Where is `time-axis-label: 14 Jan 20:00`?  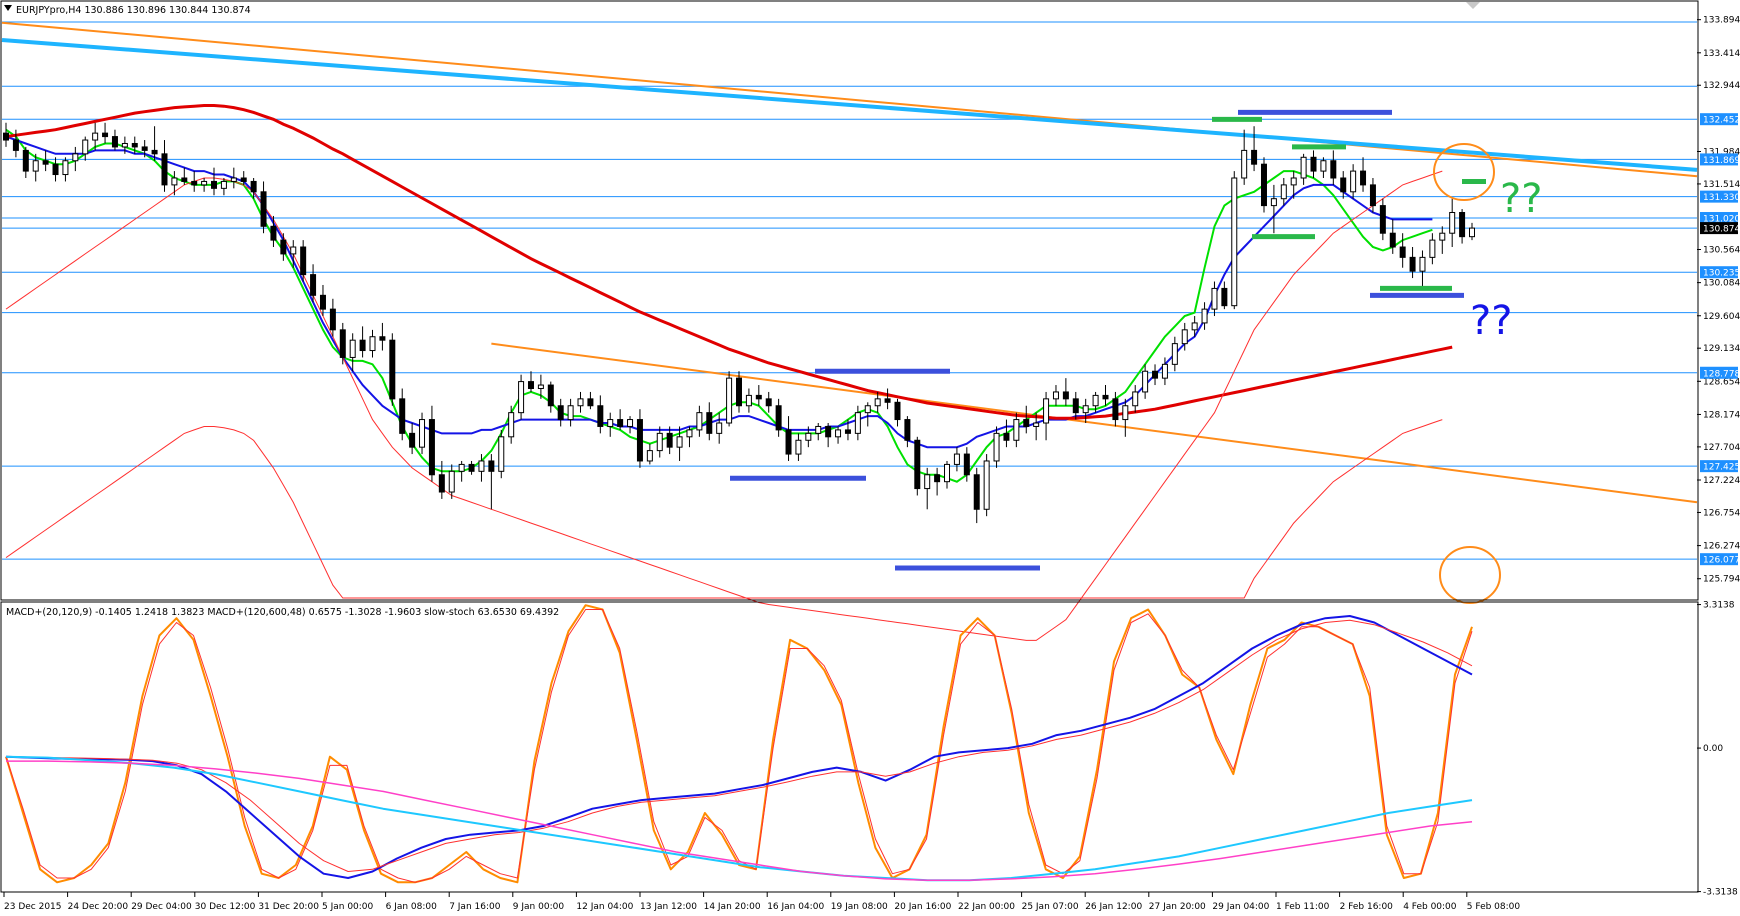
time-axis-label: 14 Jan 20:00 is located at coordinates (732, 907).